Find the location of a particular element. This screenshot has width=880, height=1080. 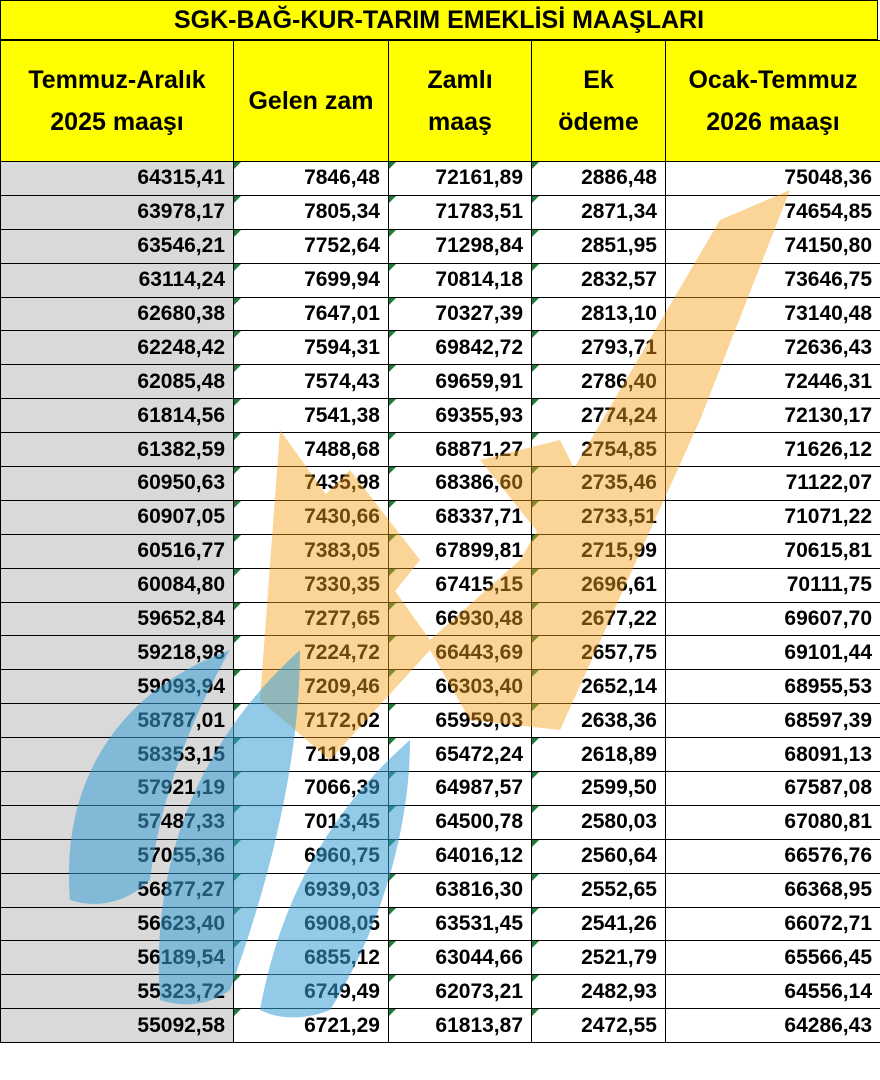

table-cell: 68386,60 is located at coordinates (460, 483).